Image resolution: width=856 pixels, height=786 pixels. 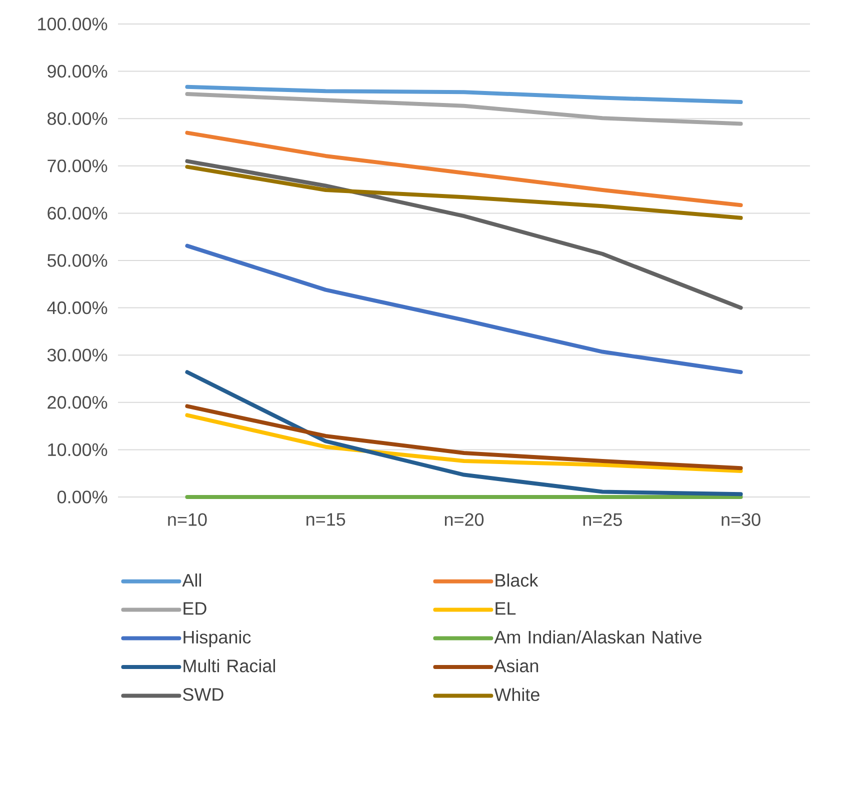 What do you see at coordinates (517, 695) in the screenshot?
I see `legend-label: White` at bounding box center [517, 695].